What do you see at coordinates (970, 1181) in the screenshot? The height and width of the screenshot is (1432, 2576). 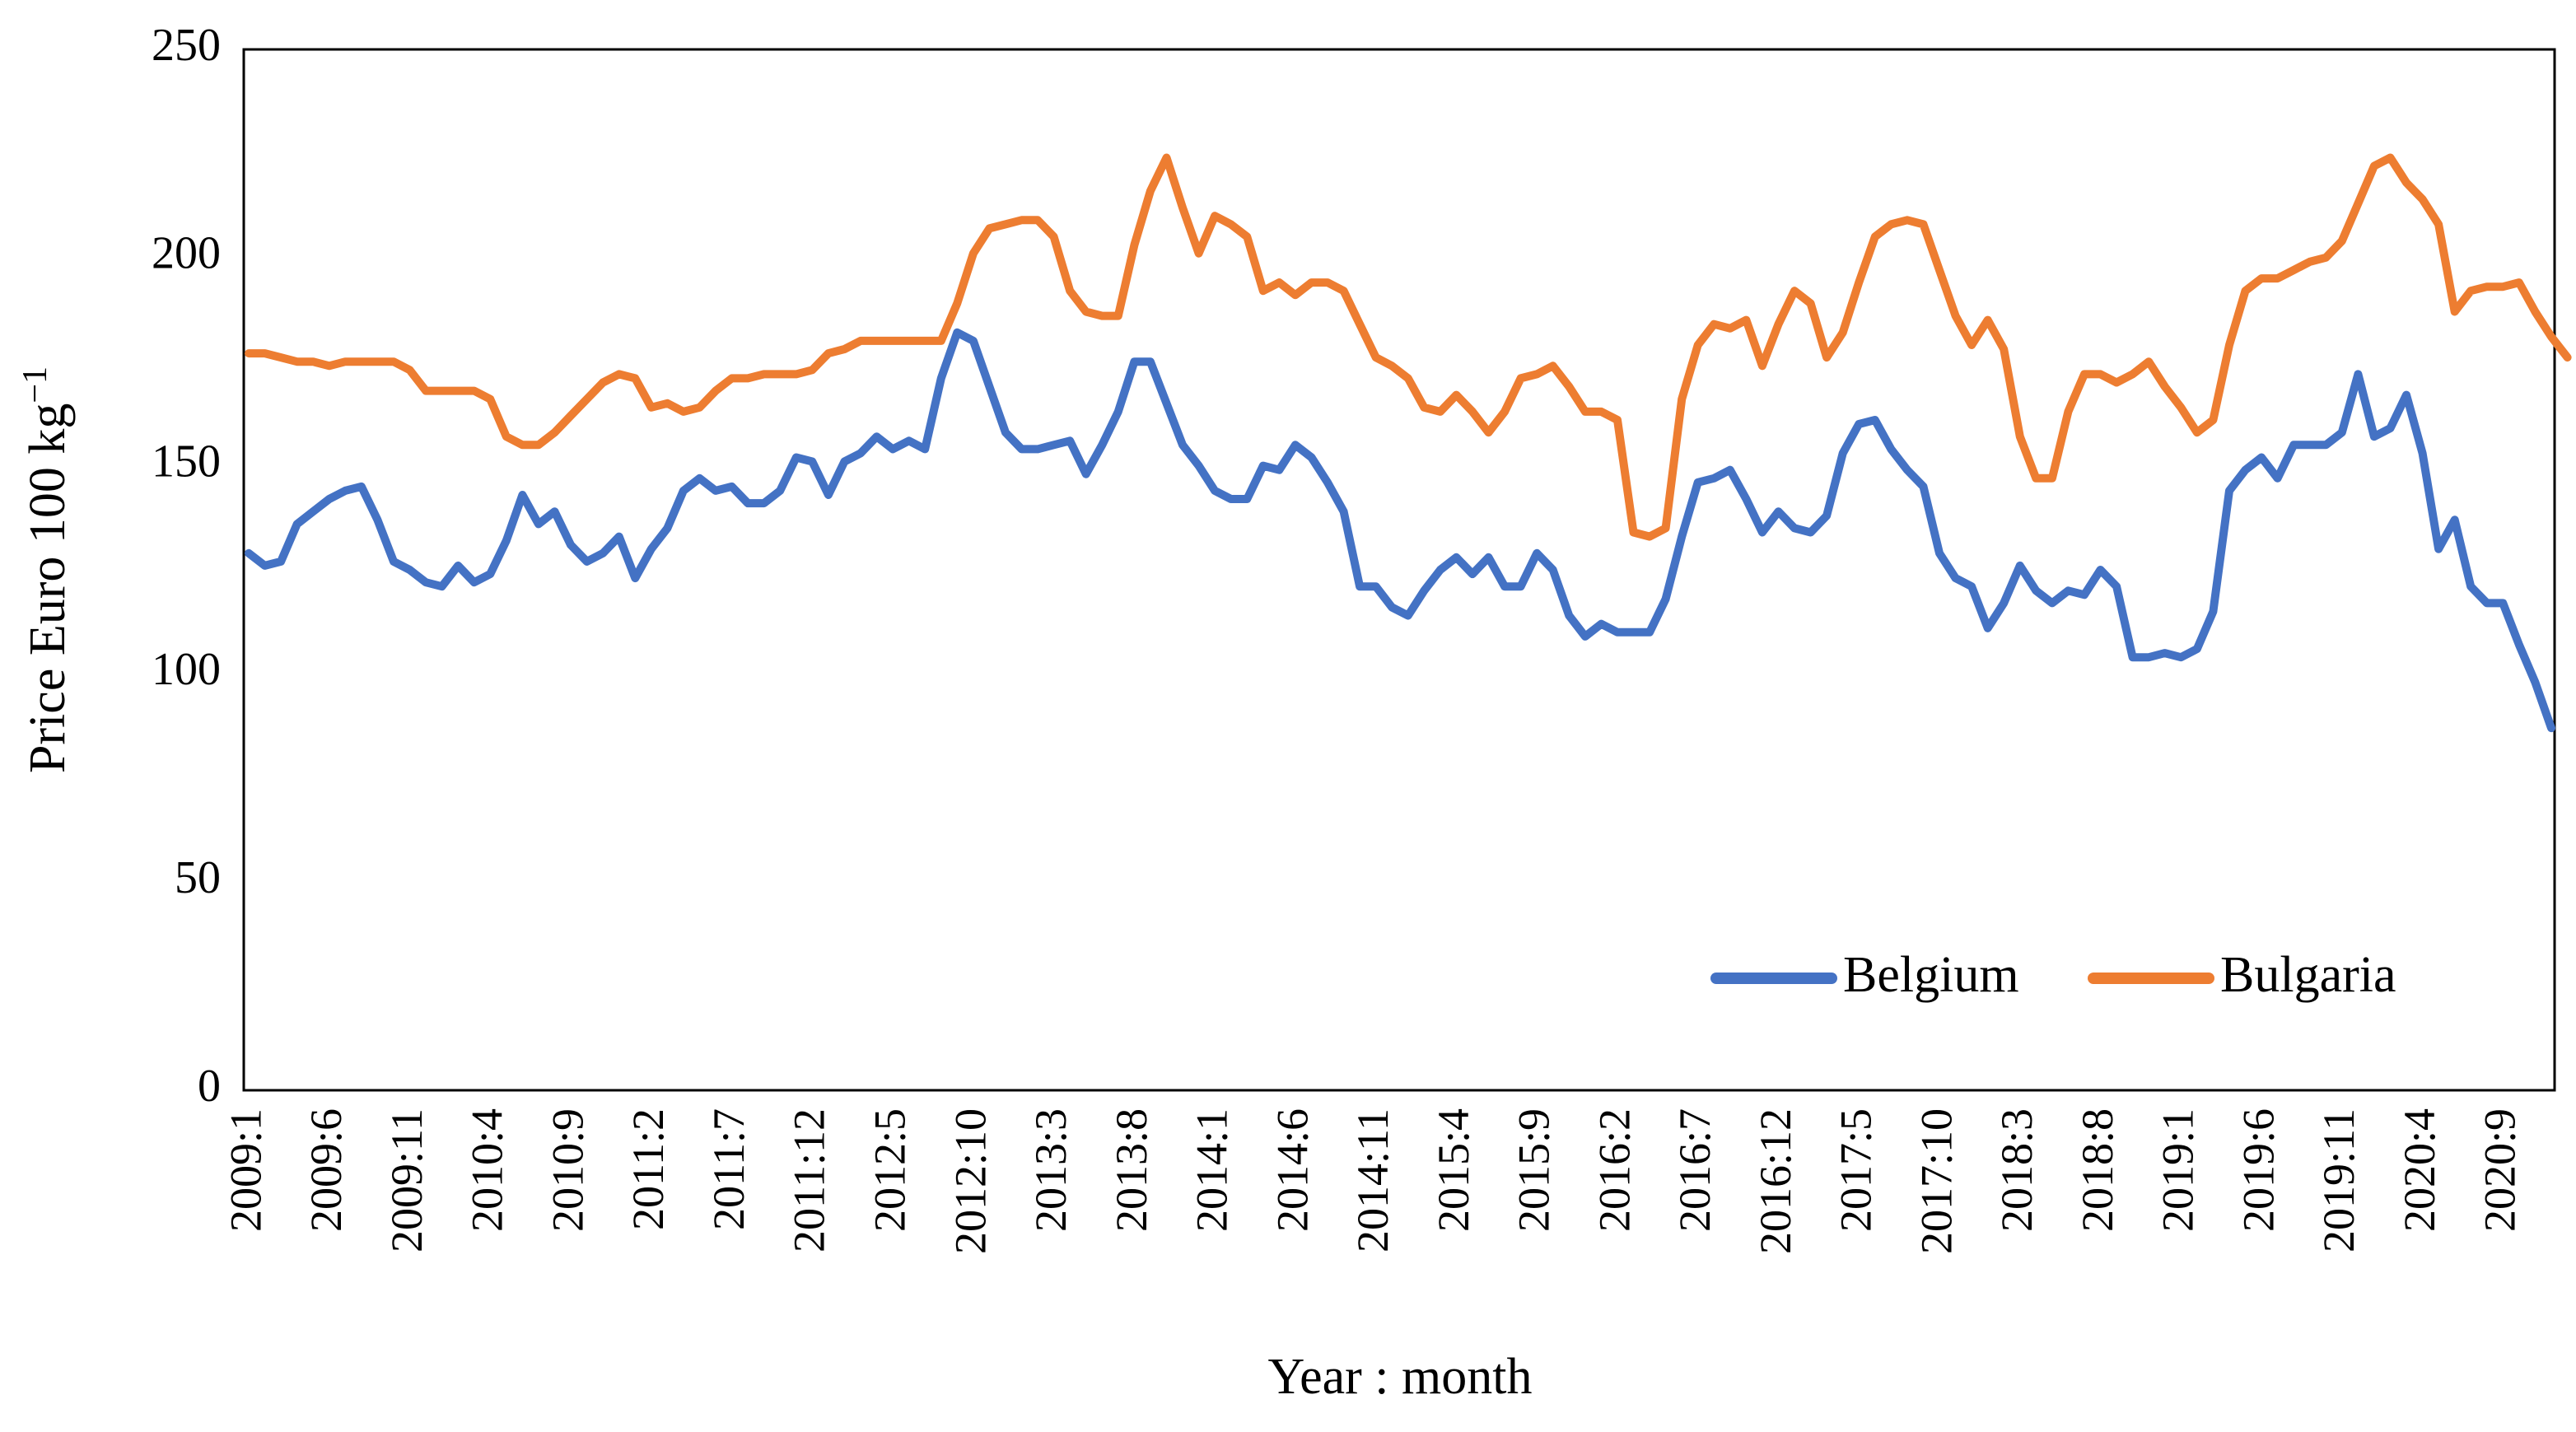 I see `x-tick-label: 2012:10` at bounding box center [970, 1181].